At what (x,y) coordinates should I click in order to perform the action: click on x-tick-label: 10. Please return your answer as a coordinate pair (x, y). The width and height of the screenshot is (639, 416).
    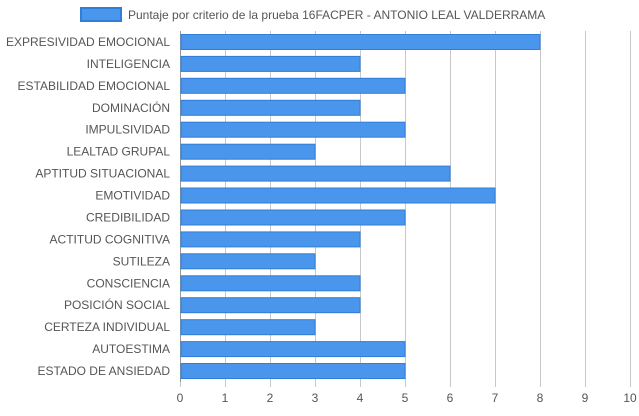
    Looking at the image, I should click on (630, 398).